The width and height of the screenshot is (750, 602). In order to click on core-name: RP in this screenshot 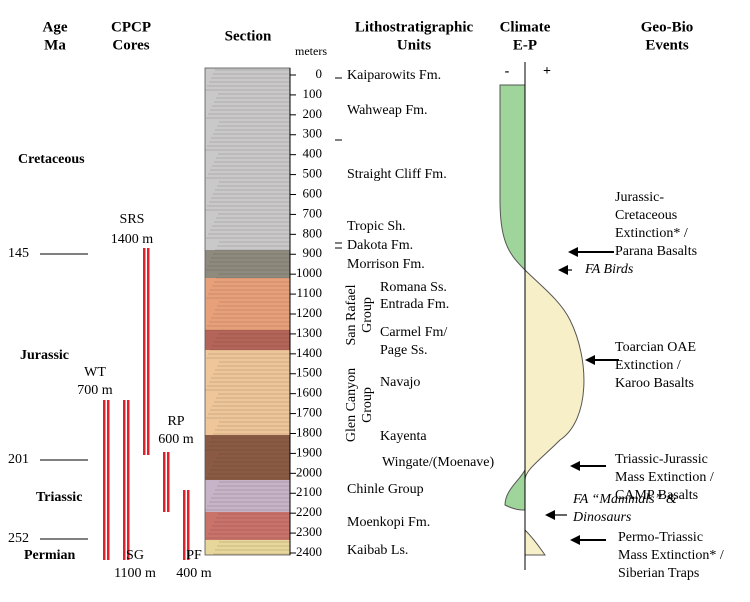, I will do `click(175, 421)`.